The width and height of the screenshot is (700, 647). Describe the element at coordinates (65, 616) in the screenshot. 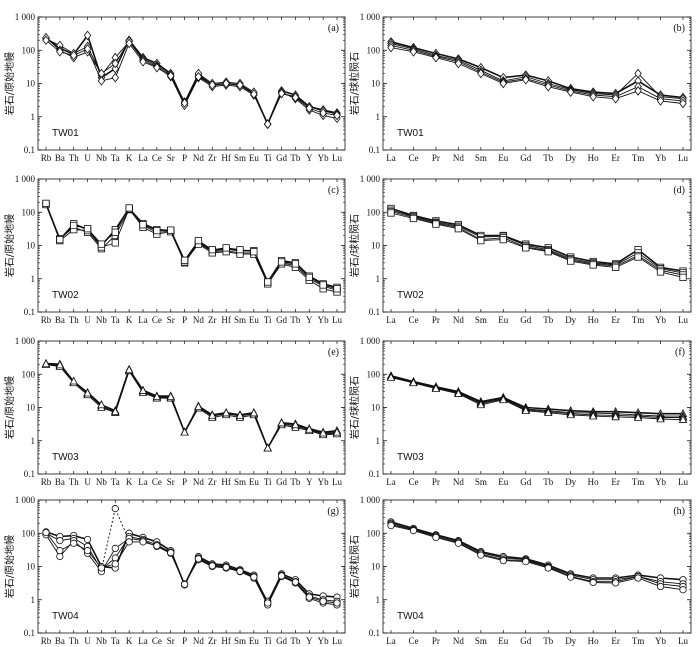

I see `sample-label: TW04` at that location.